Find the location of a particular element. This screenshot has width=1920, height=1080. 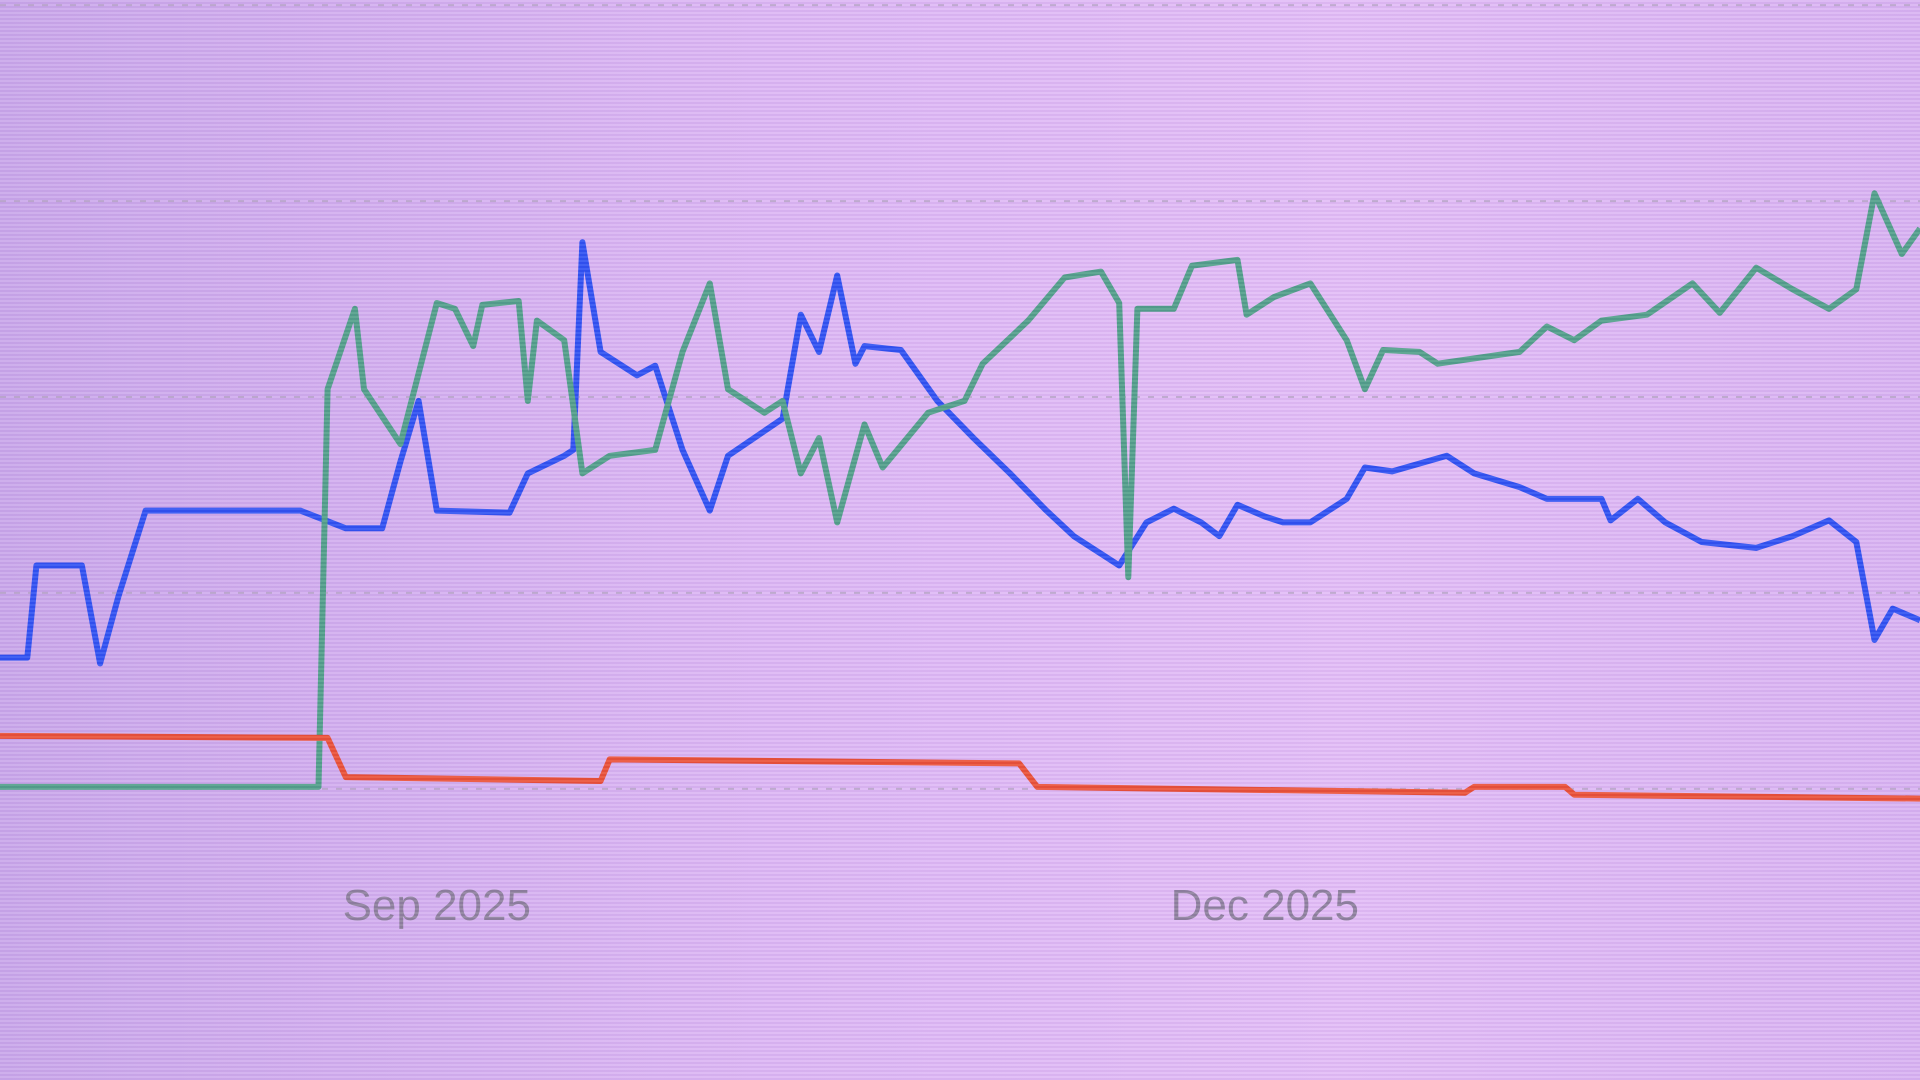

x-tick-label: Sep 2025 is located at coordinates (437, 905).